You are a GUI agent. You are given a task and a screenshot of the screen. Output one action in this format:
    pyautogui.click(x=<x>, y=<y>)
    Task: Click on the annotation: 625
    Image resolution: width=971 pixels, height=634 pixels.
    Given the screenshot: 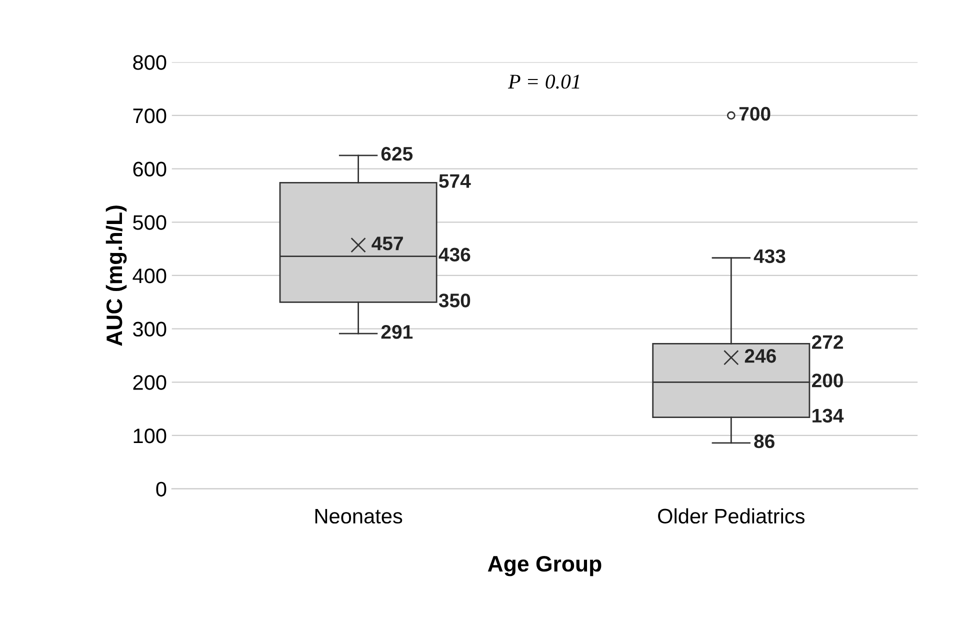 What is the action you would take?
    pyautogui.click(x=397, y=153)
    